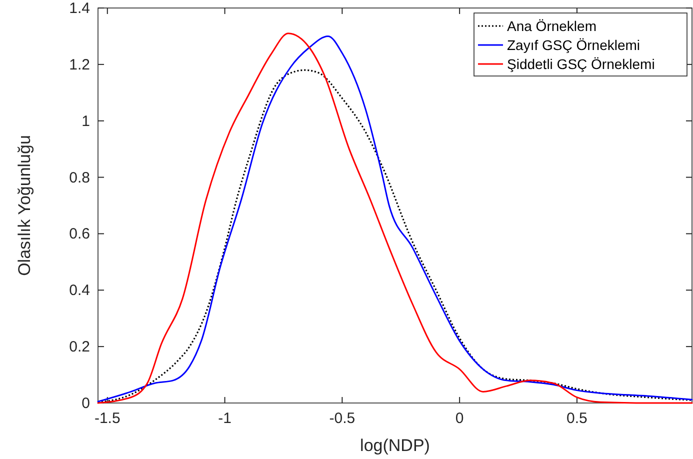 The height and width of the screenshot is (459, 693). What do you see at coordinates (79, 234) in the screenshot?
I see `y-tick-label: 0.6` at bounding box center [79, 234].